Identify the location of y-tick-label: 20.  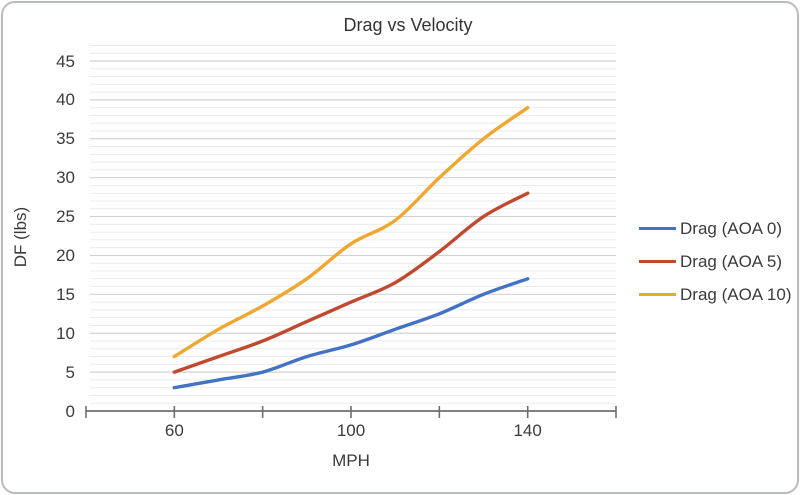
(65, 255).